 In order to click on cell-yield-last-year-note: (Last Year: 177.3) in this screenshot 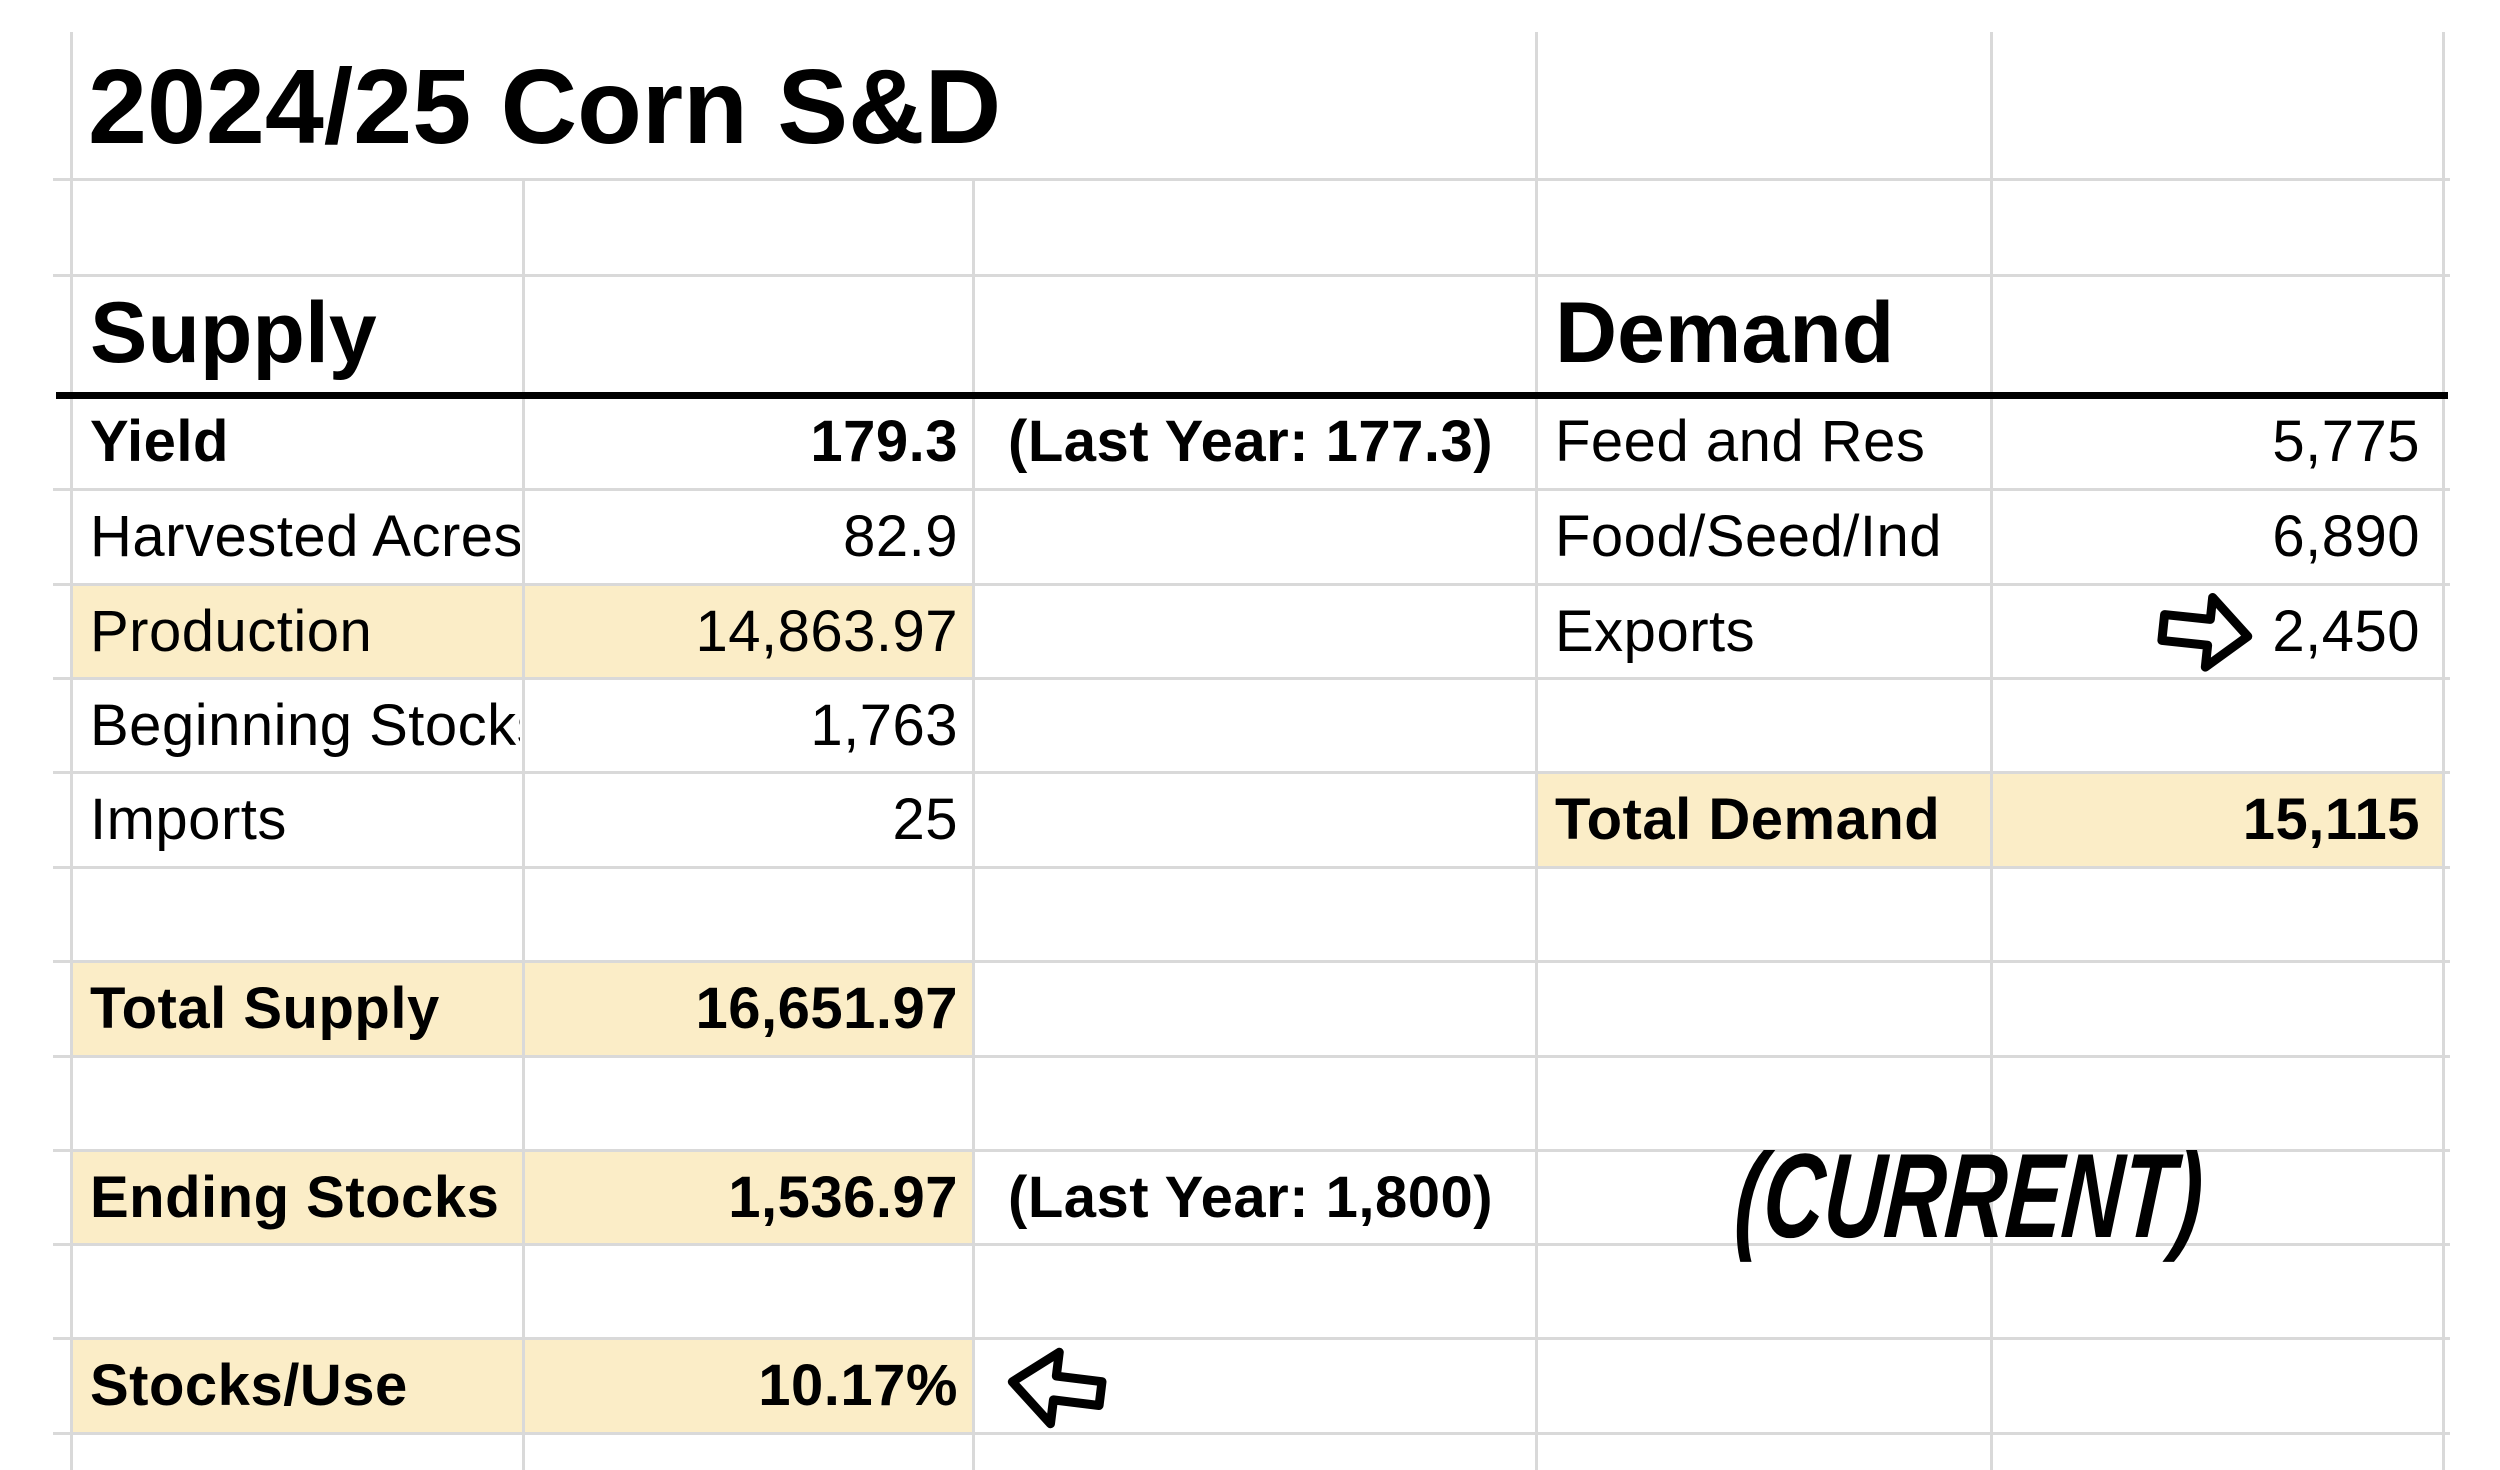, I will do `click(1251, 441)`.